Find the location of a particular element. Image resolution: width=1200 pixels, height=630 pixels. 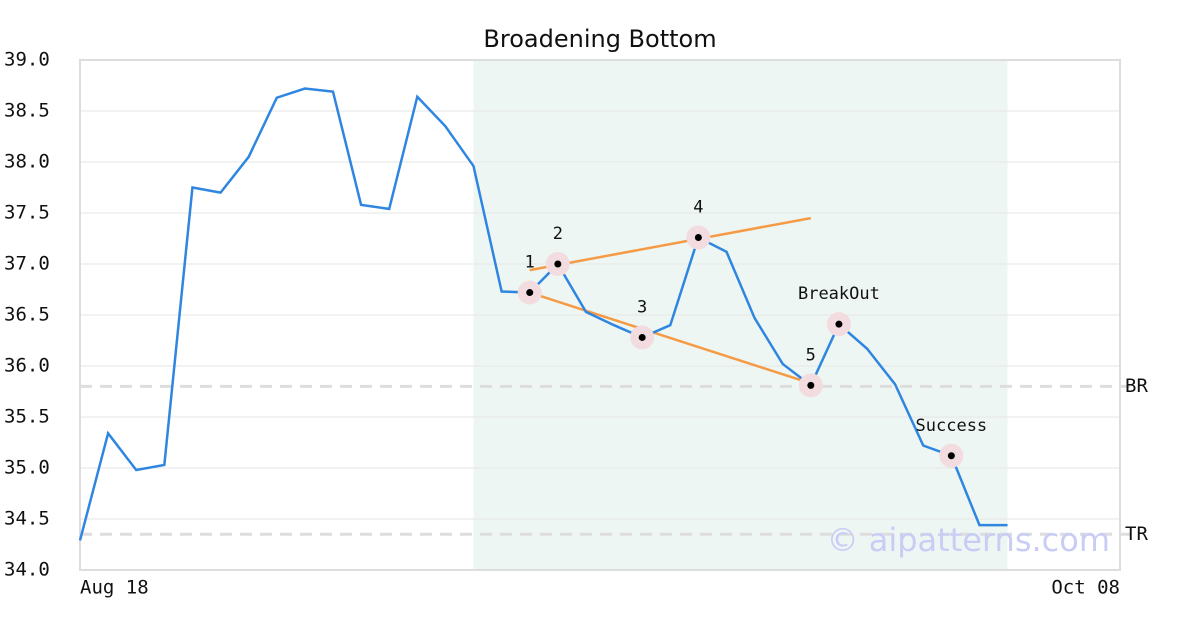

y-tick-label: 37.0 is located at coordinates (27, 264).